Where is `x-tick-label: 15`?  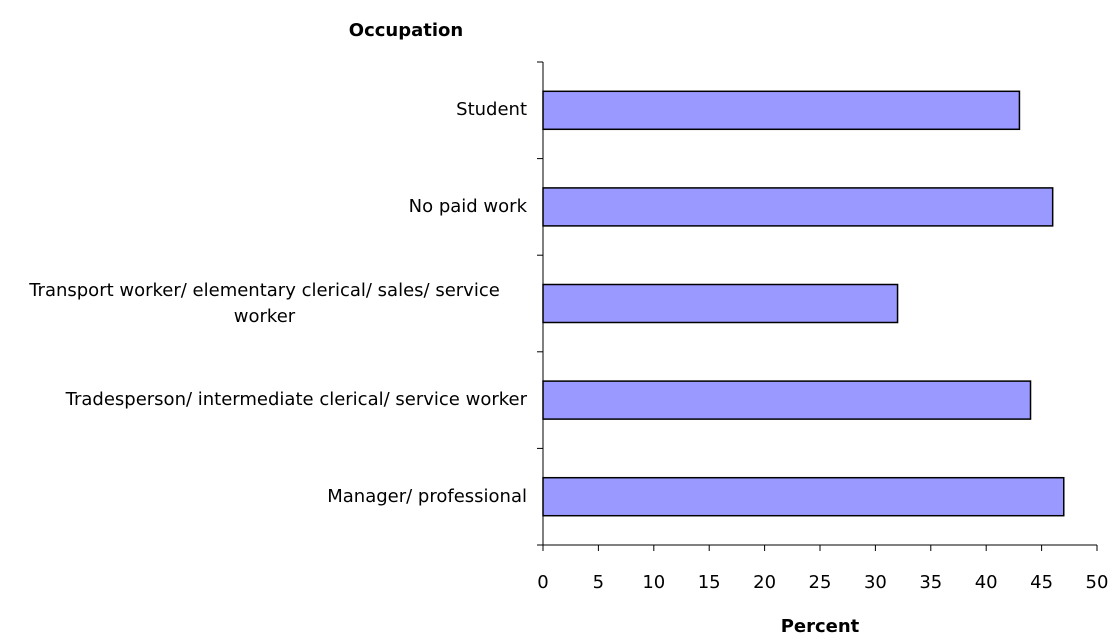
x-tick-label: 15 is located at coordinates (709, 582).